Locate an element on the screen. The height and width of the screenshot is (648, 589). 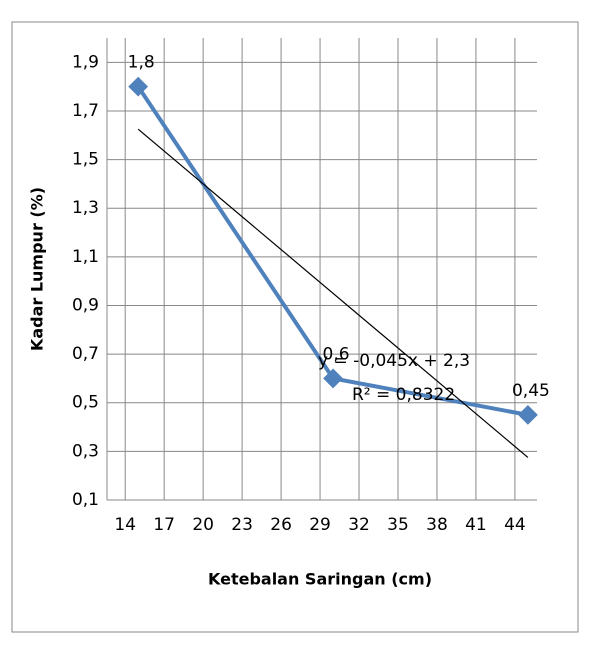
x-tick-label: 17 is located at coordinates (164, 525).